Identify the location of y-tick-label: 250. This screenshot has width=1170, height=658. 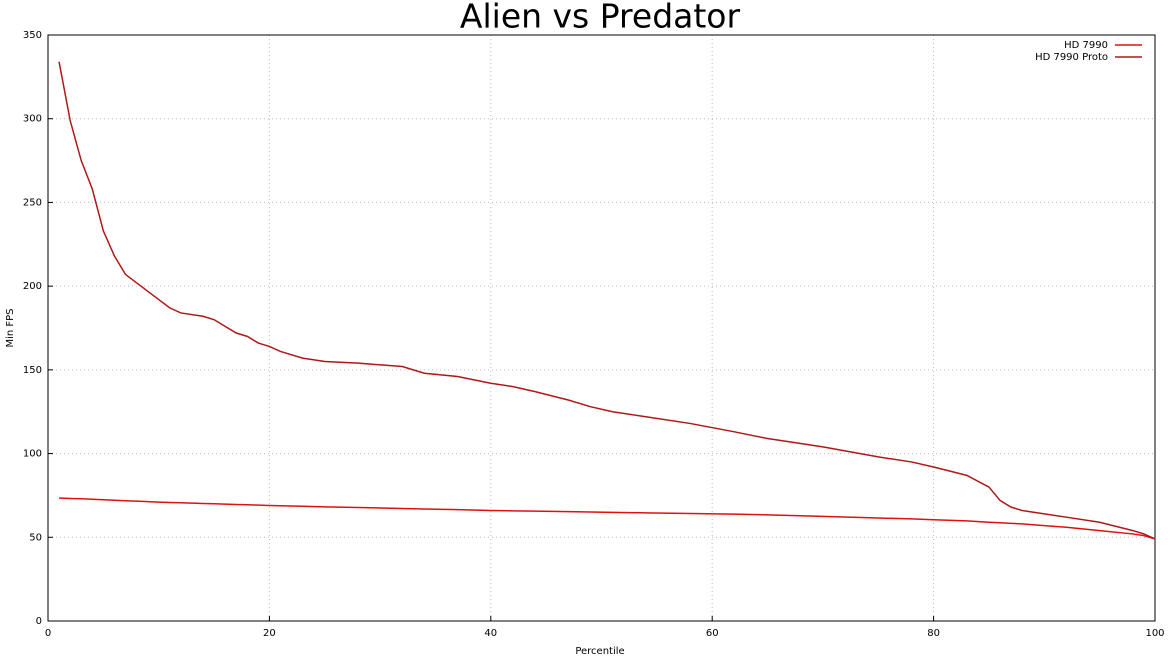
(32, 202).